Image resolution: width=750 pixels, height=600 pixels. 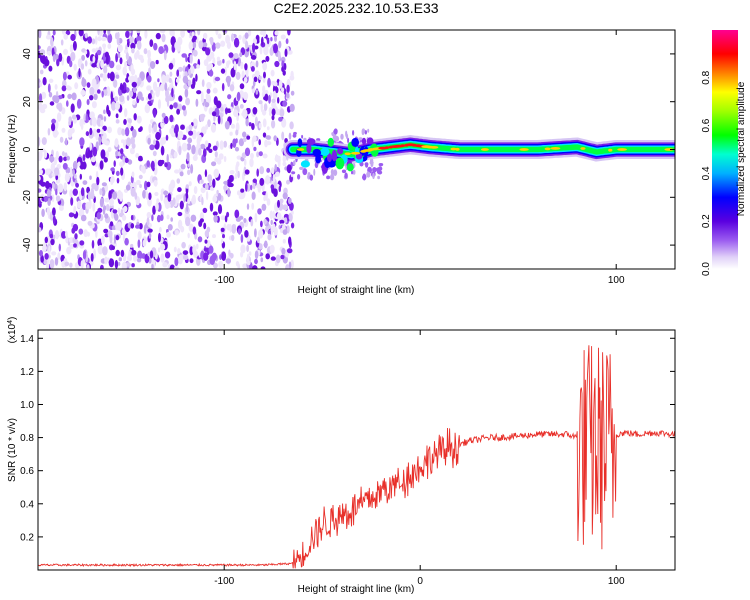 I want to click on spectrogram-ylabel: Frequency (Hz), so click(x=12, y=149).